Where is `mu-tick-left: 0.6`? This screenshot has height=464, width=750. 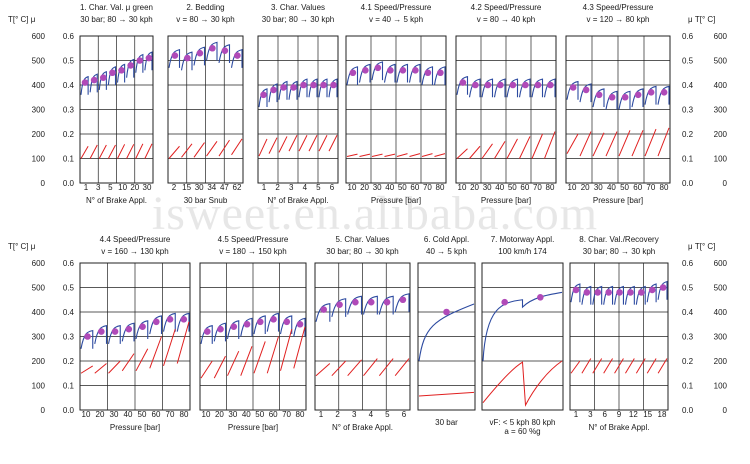 mu-tick-left: 0.6 is located at coordinates (69, 36).